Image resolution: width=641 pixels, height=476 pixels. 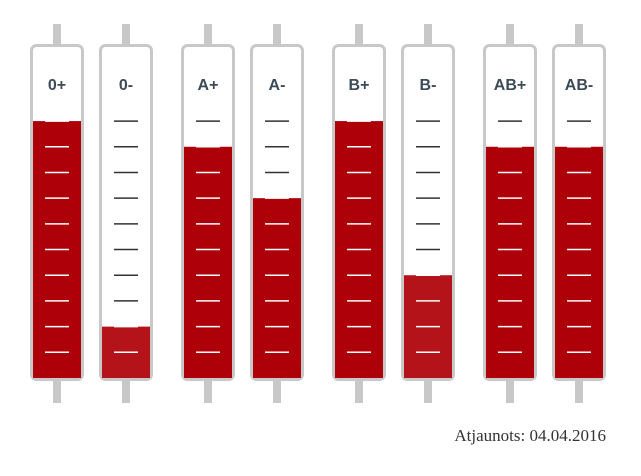 What do you see at coordinates (57, 85) in the screenshot?
I see `category-label: 0+` at bounding box center [57, 85].